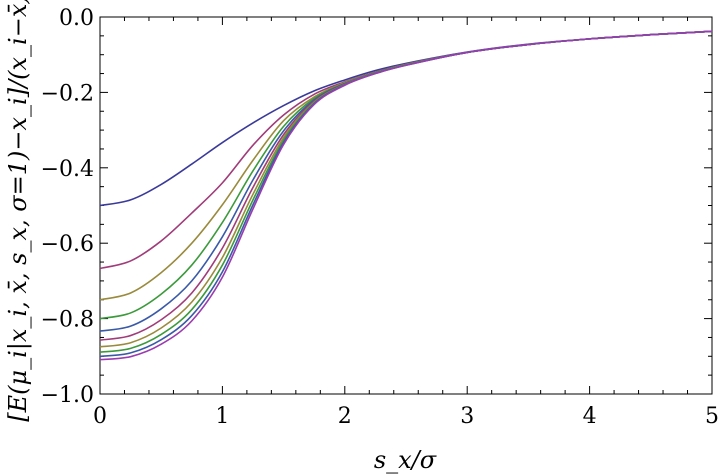  Describe the element at coordinates (467, 416) in the screenshot. I see `x-tick-label: 3` at that location.